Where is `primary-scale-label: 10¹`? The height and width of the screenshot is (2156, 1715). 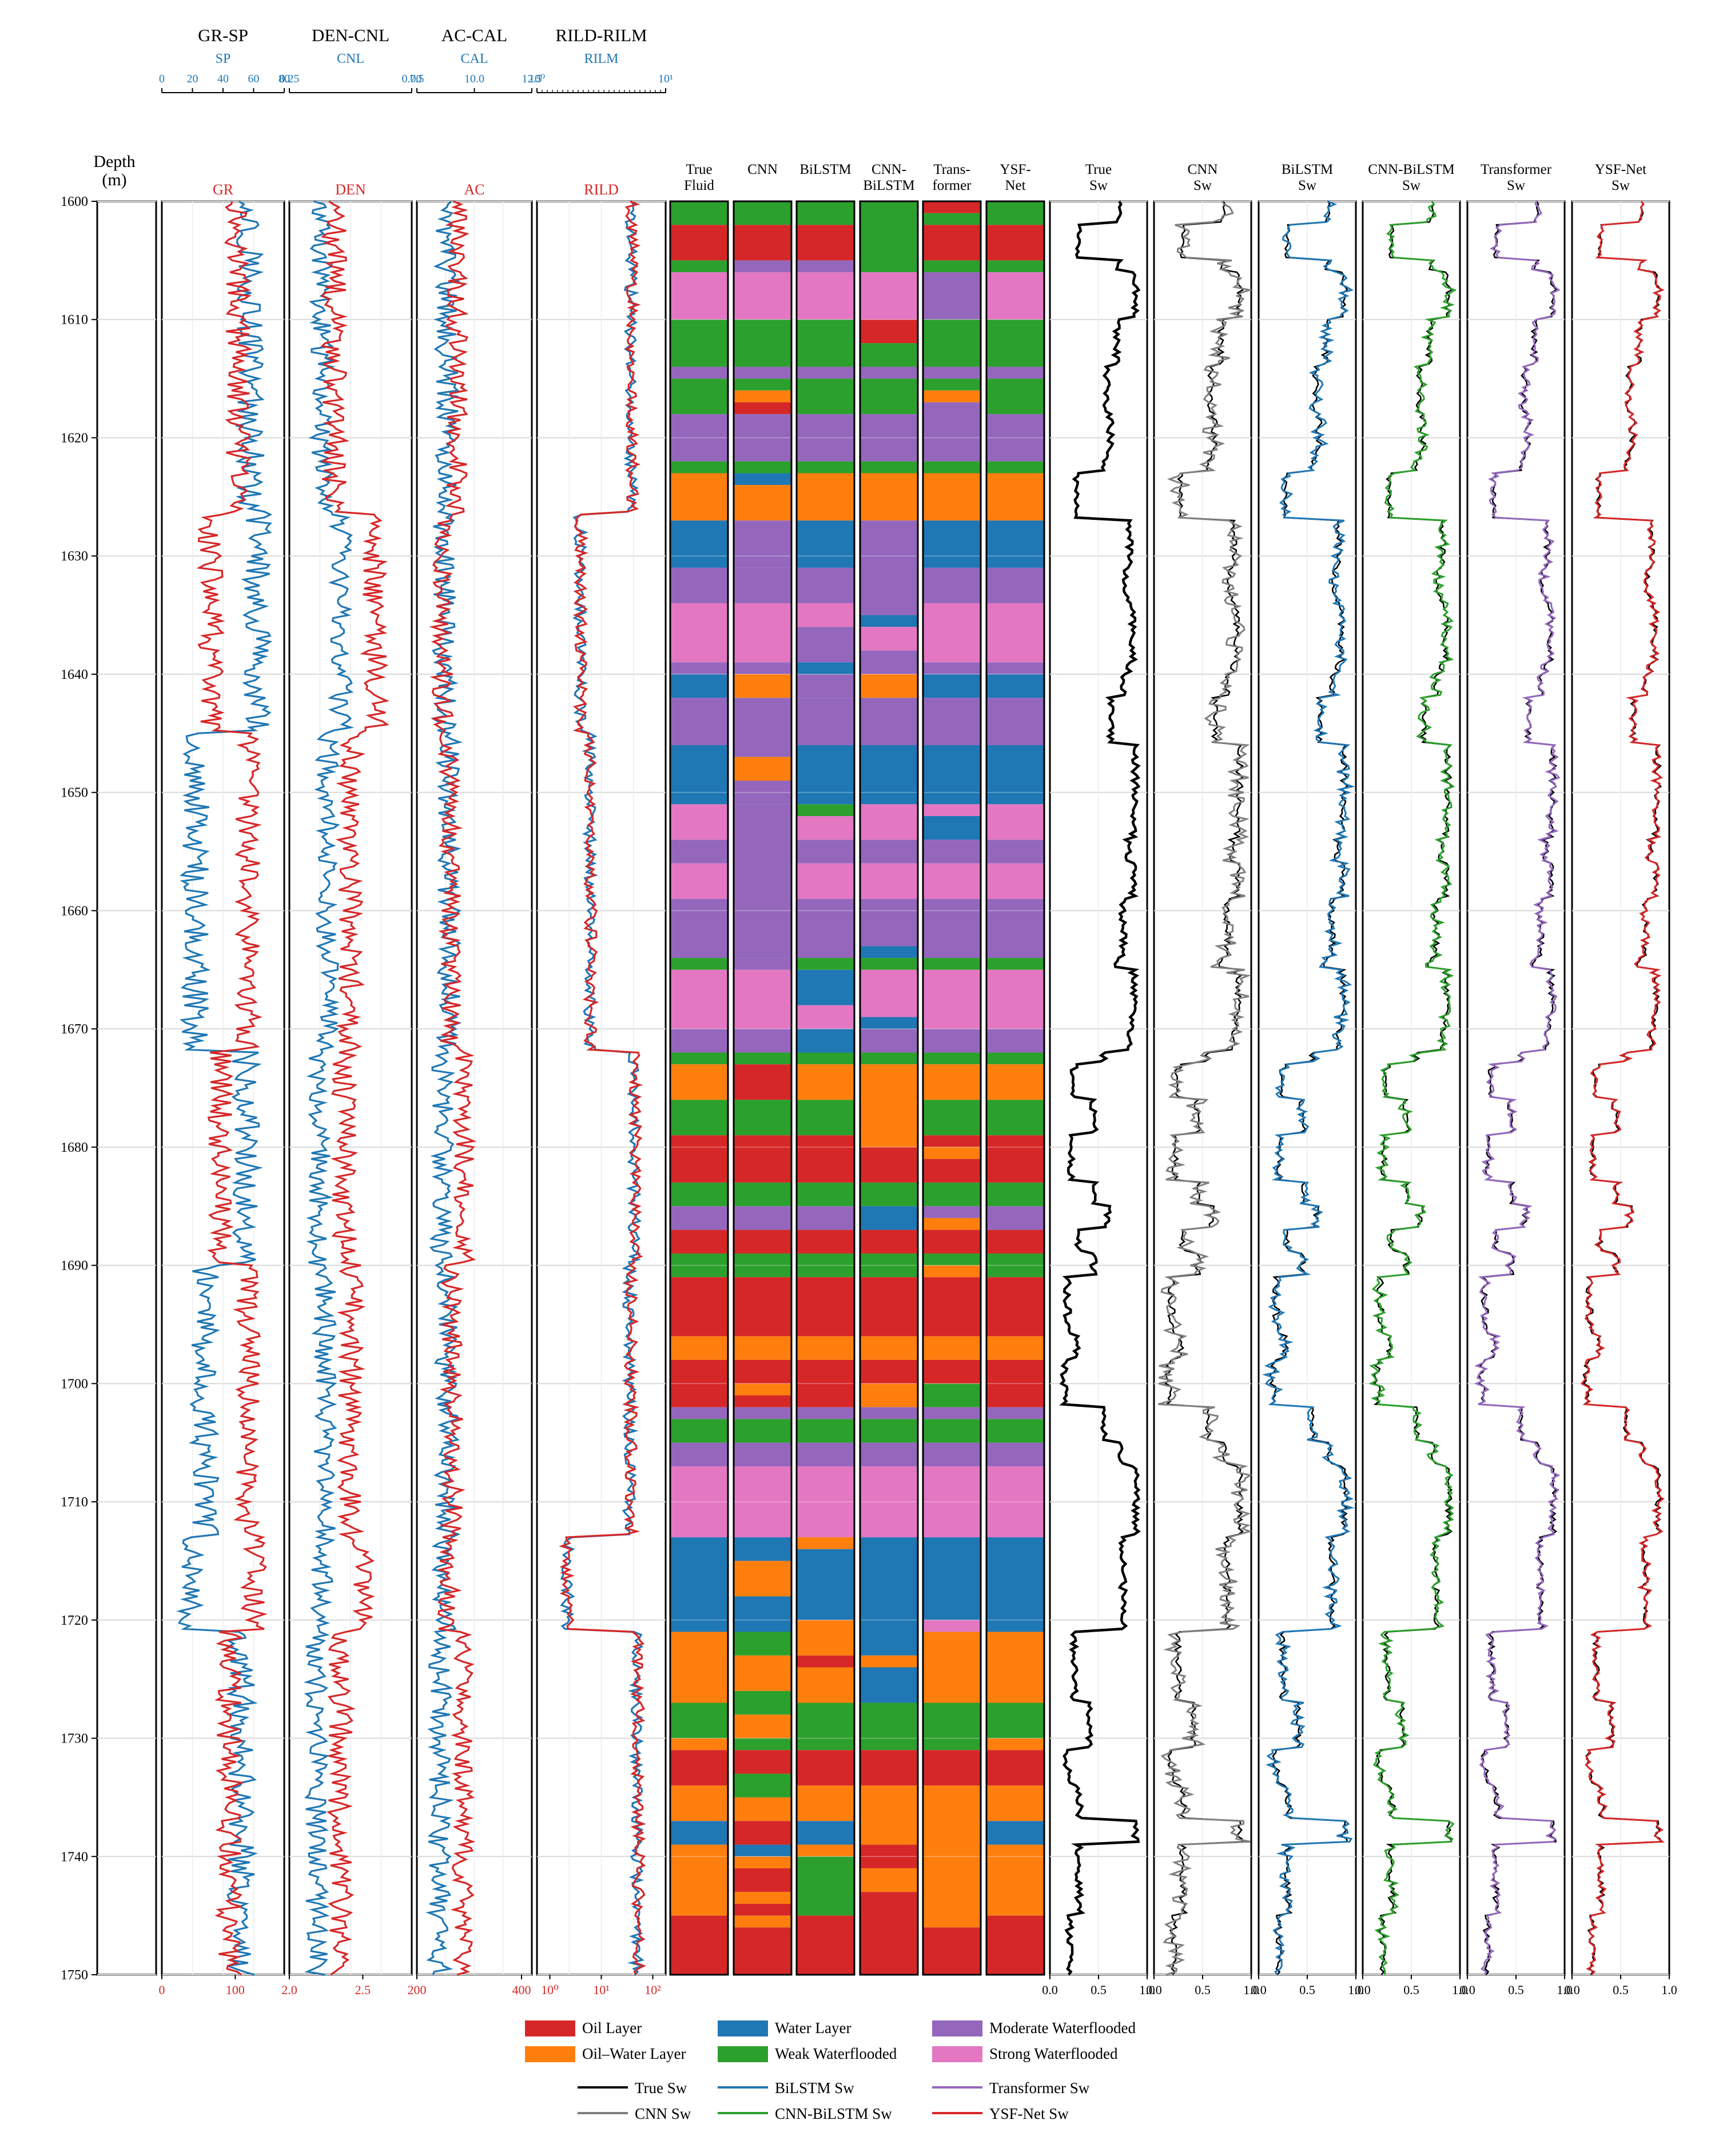
primary-scale-label: 10¹ is located at coordinates (601, 1990).